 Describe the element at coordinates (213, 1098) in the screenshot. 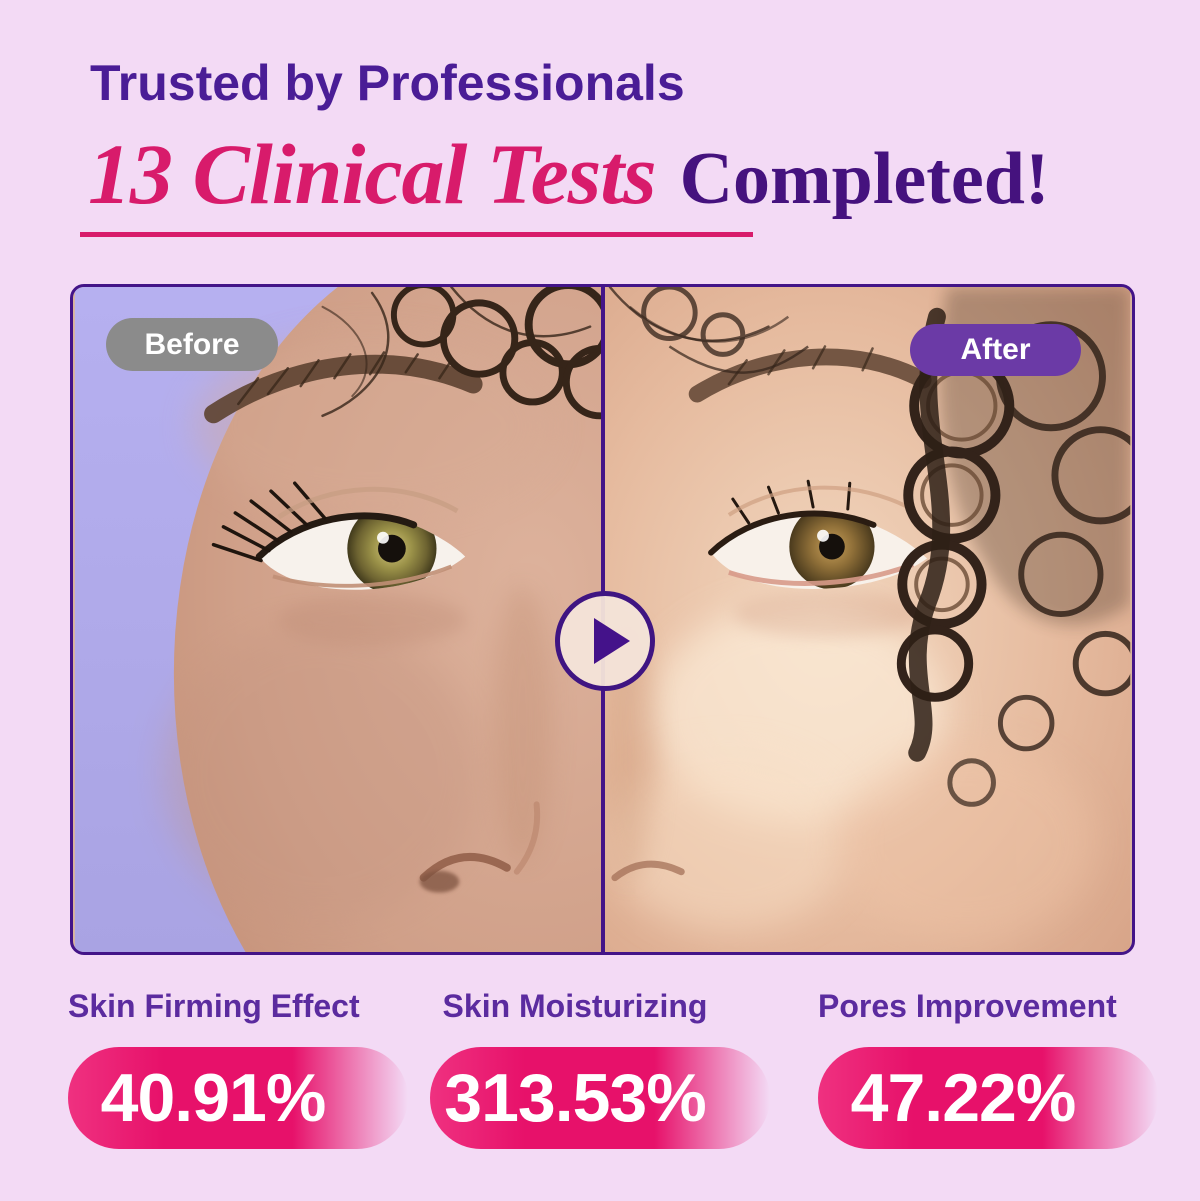

I see `stat-value: 40.91%` at that location.